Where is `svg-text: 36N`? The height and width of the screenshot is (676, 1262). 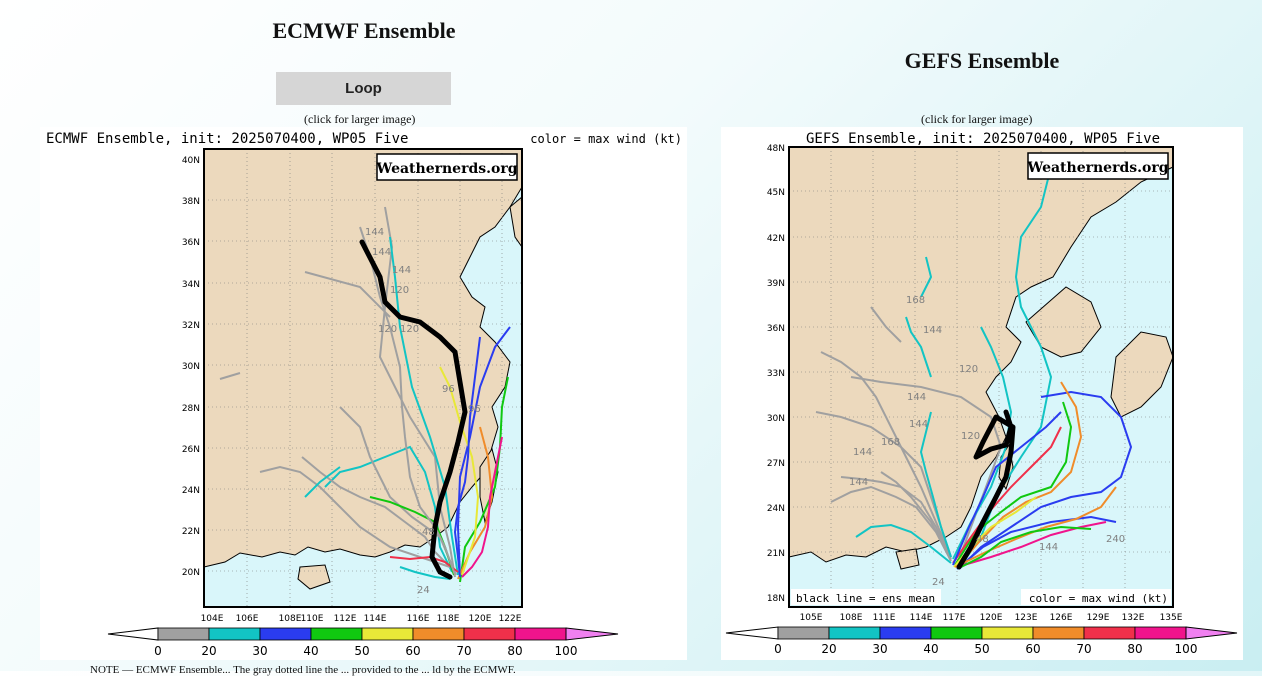 svg-text: 36N is located at coordinates (776, 329).